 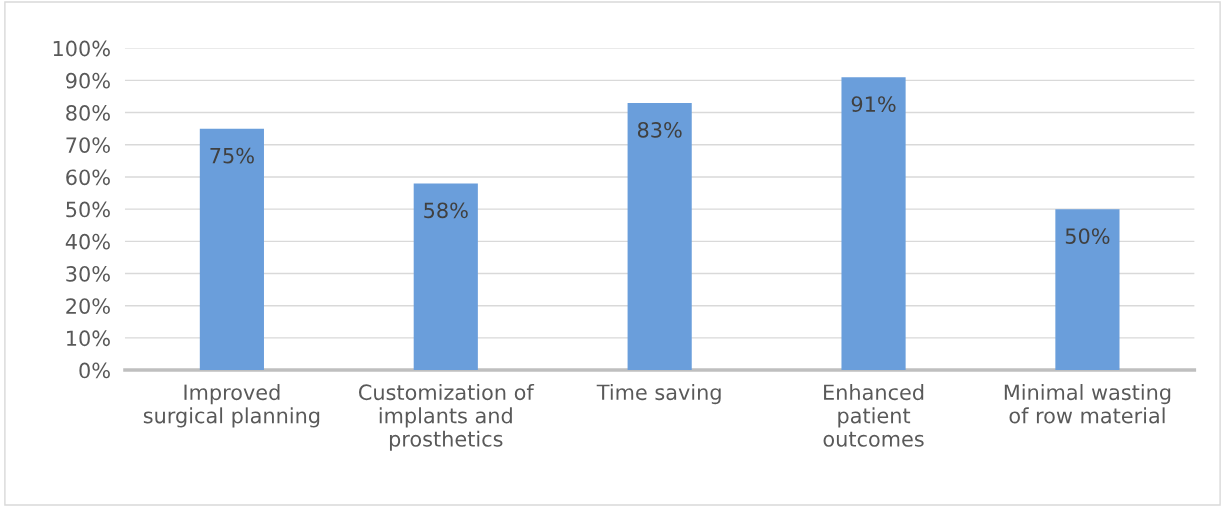 What do you see at coordinates (94, 370) in the screenshot?
I see `y-tick-label: 0%` at bounding box center [94, 370].